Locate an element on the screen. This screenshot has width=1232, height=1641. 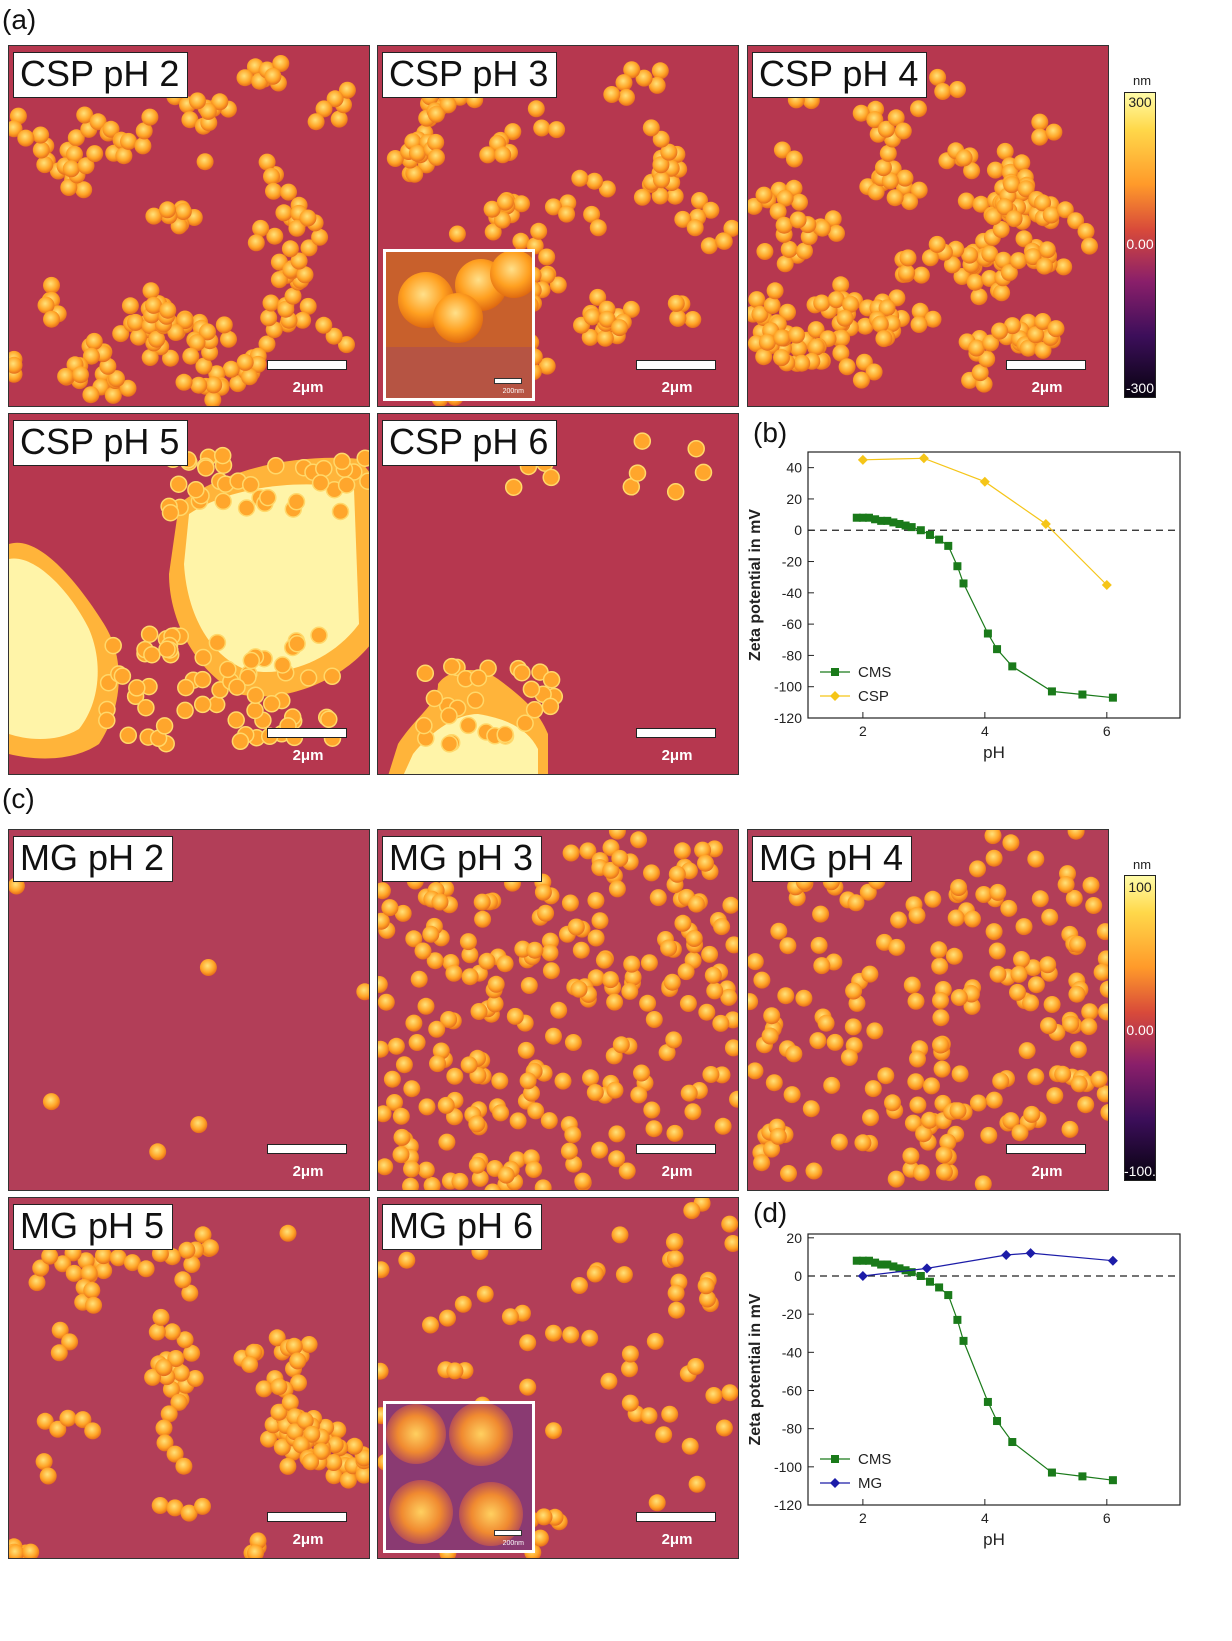
y-tick-label: 40 is located at coordinates (794, 468).